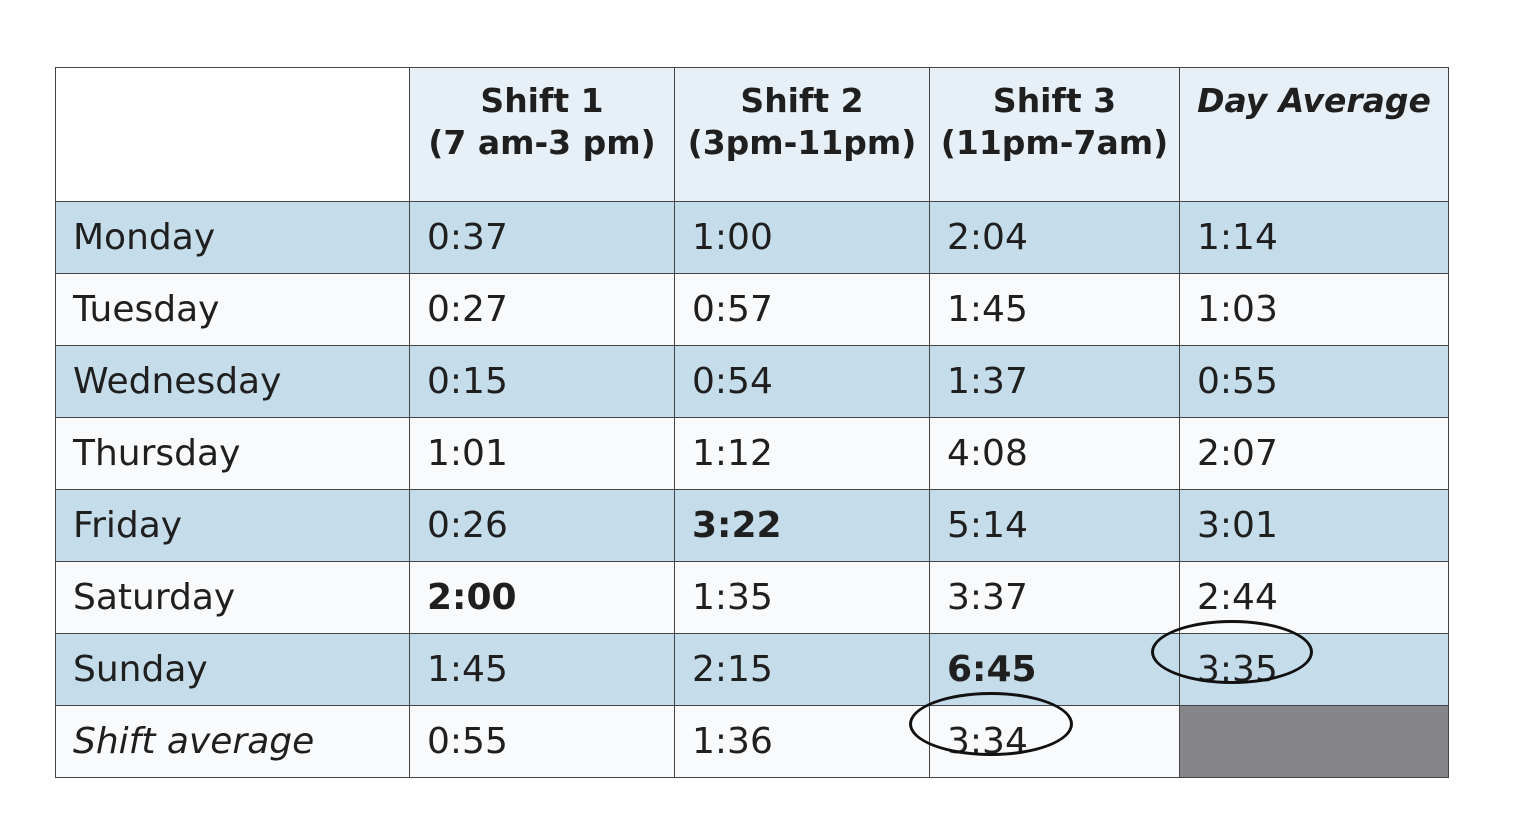  What do you see at coordinates (1314, 453) in the screenshot?
I see `day-average-cell: 2:07` at bounding box center [1314, 453].